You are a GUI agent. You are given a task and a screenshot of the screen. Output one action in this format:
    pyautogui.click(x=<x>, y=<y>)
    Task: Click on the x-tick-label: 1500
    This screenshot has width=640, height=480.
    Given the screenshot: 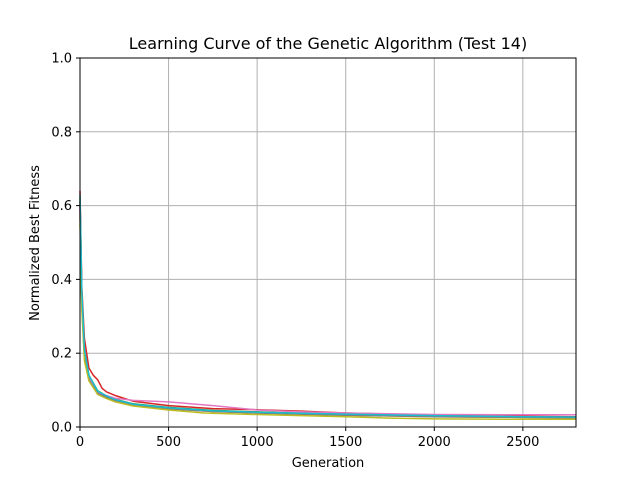 What is the action you would take?
    pyautogui.click(x=345, y=442)
    